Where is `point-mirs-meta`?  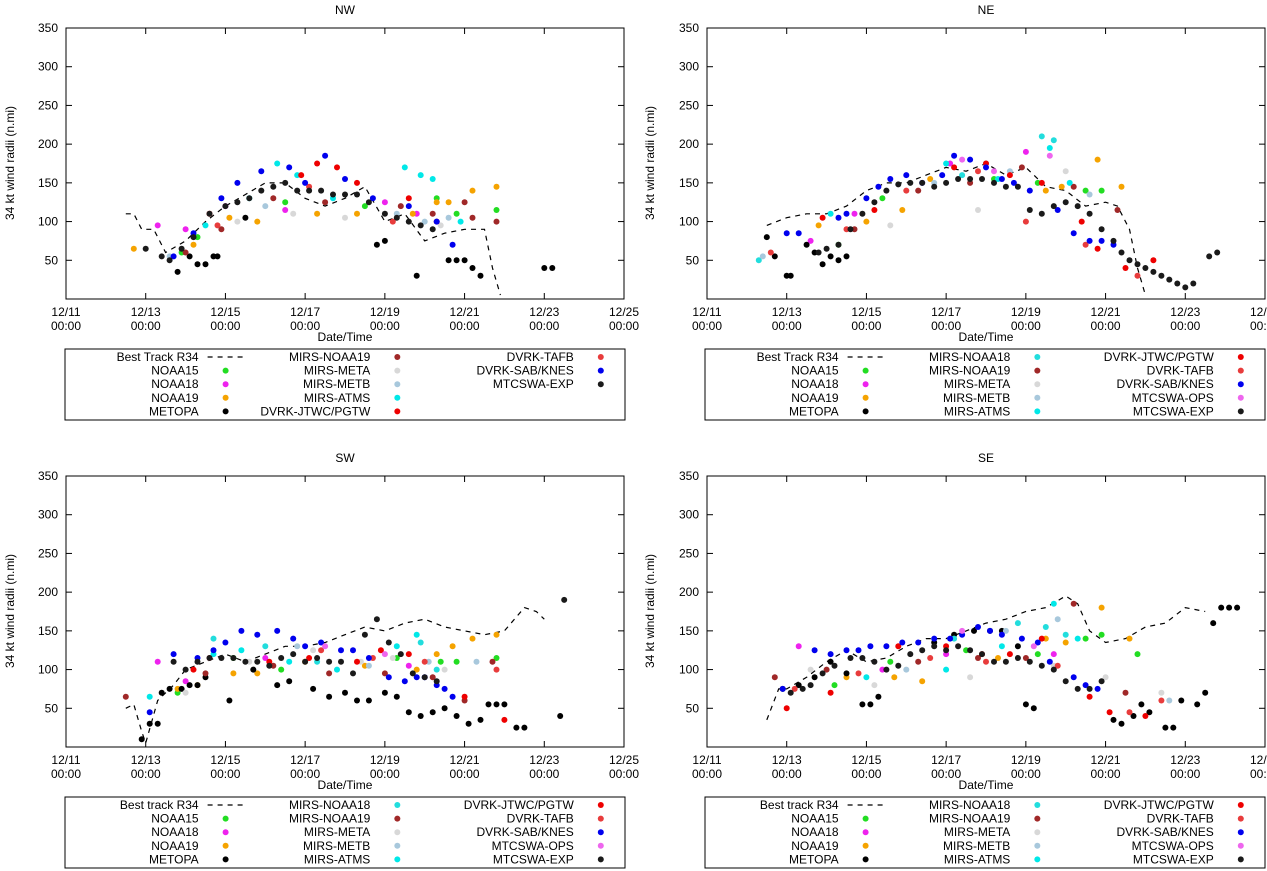
point-mirs-meta is located at coordinates (293, 213).